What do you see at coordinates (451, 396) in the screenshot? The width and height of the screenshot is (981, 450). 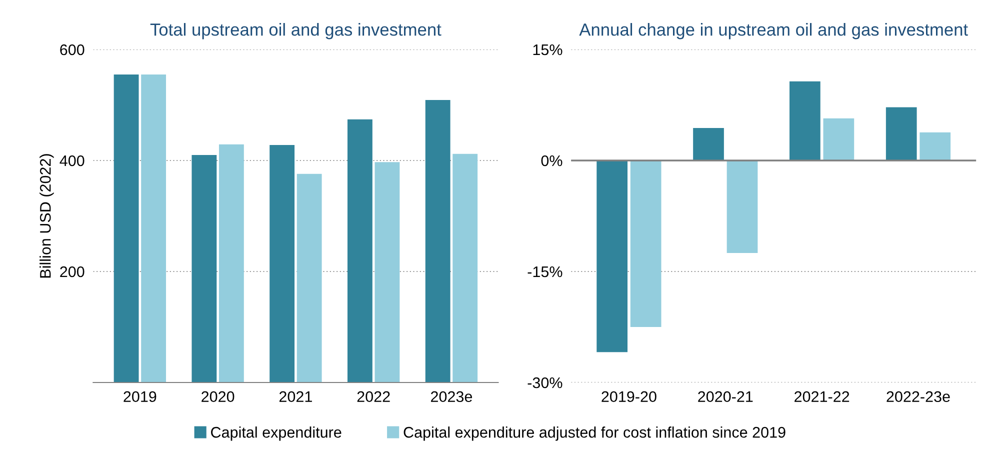 I see `x-tick-label: 2023e` at bounding box center [451, 396].